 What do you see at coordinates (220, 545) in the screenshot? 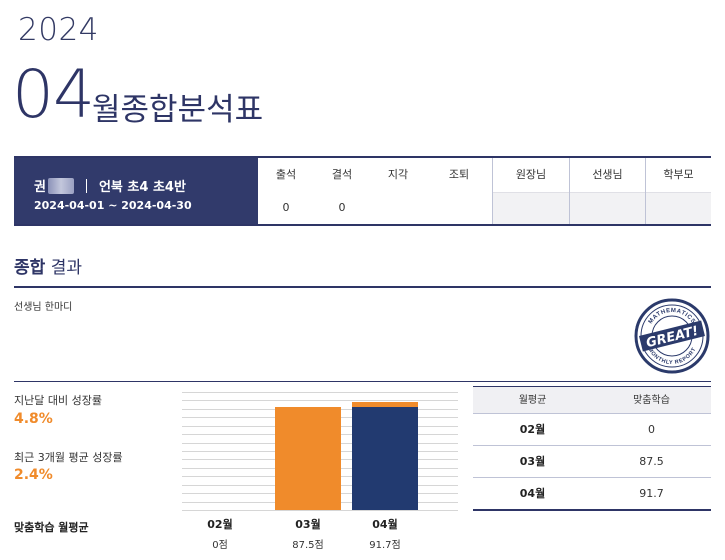
I see `chart-data-label: 0점` at bounding box center [220, 545].